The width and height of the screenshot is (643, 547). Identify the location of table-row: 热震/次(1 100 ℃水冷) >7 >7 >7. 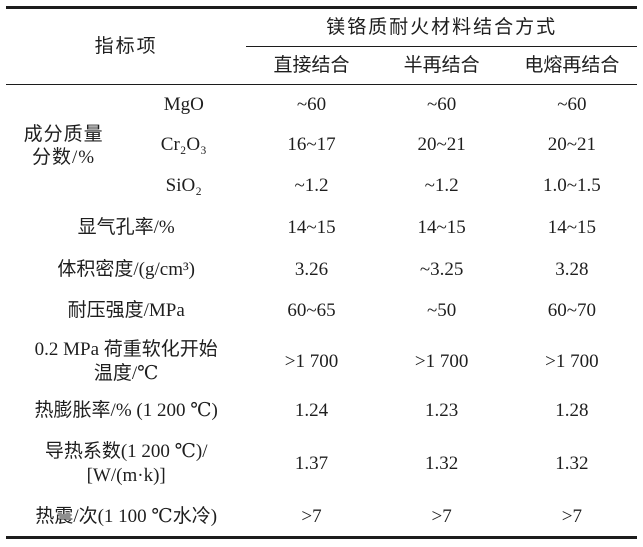
(321, 518).